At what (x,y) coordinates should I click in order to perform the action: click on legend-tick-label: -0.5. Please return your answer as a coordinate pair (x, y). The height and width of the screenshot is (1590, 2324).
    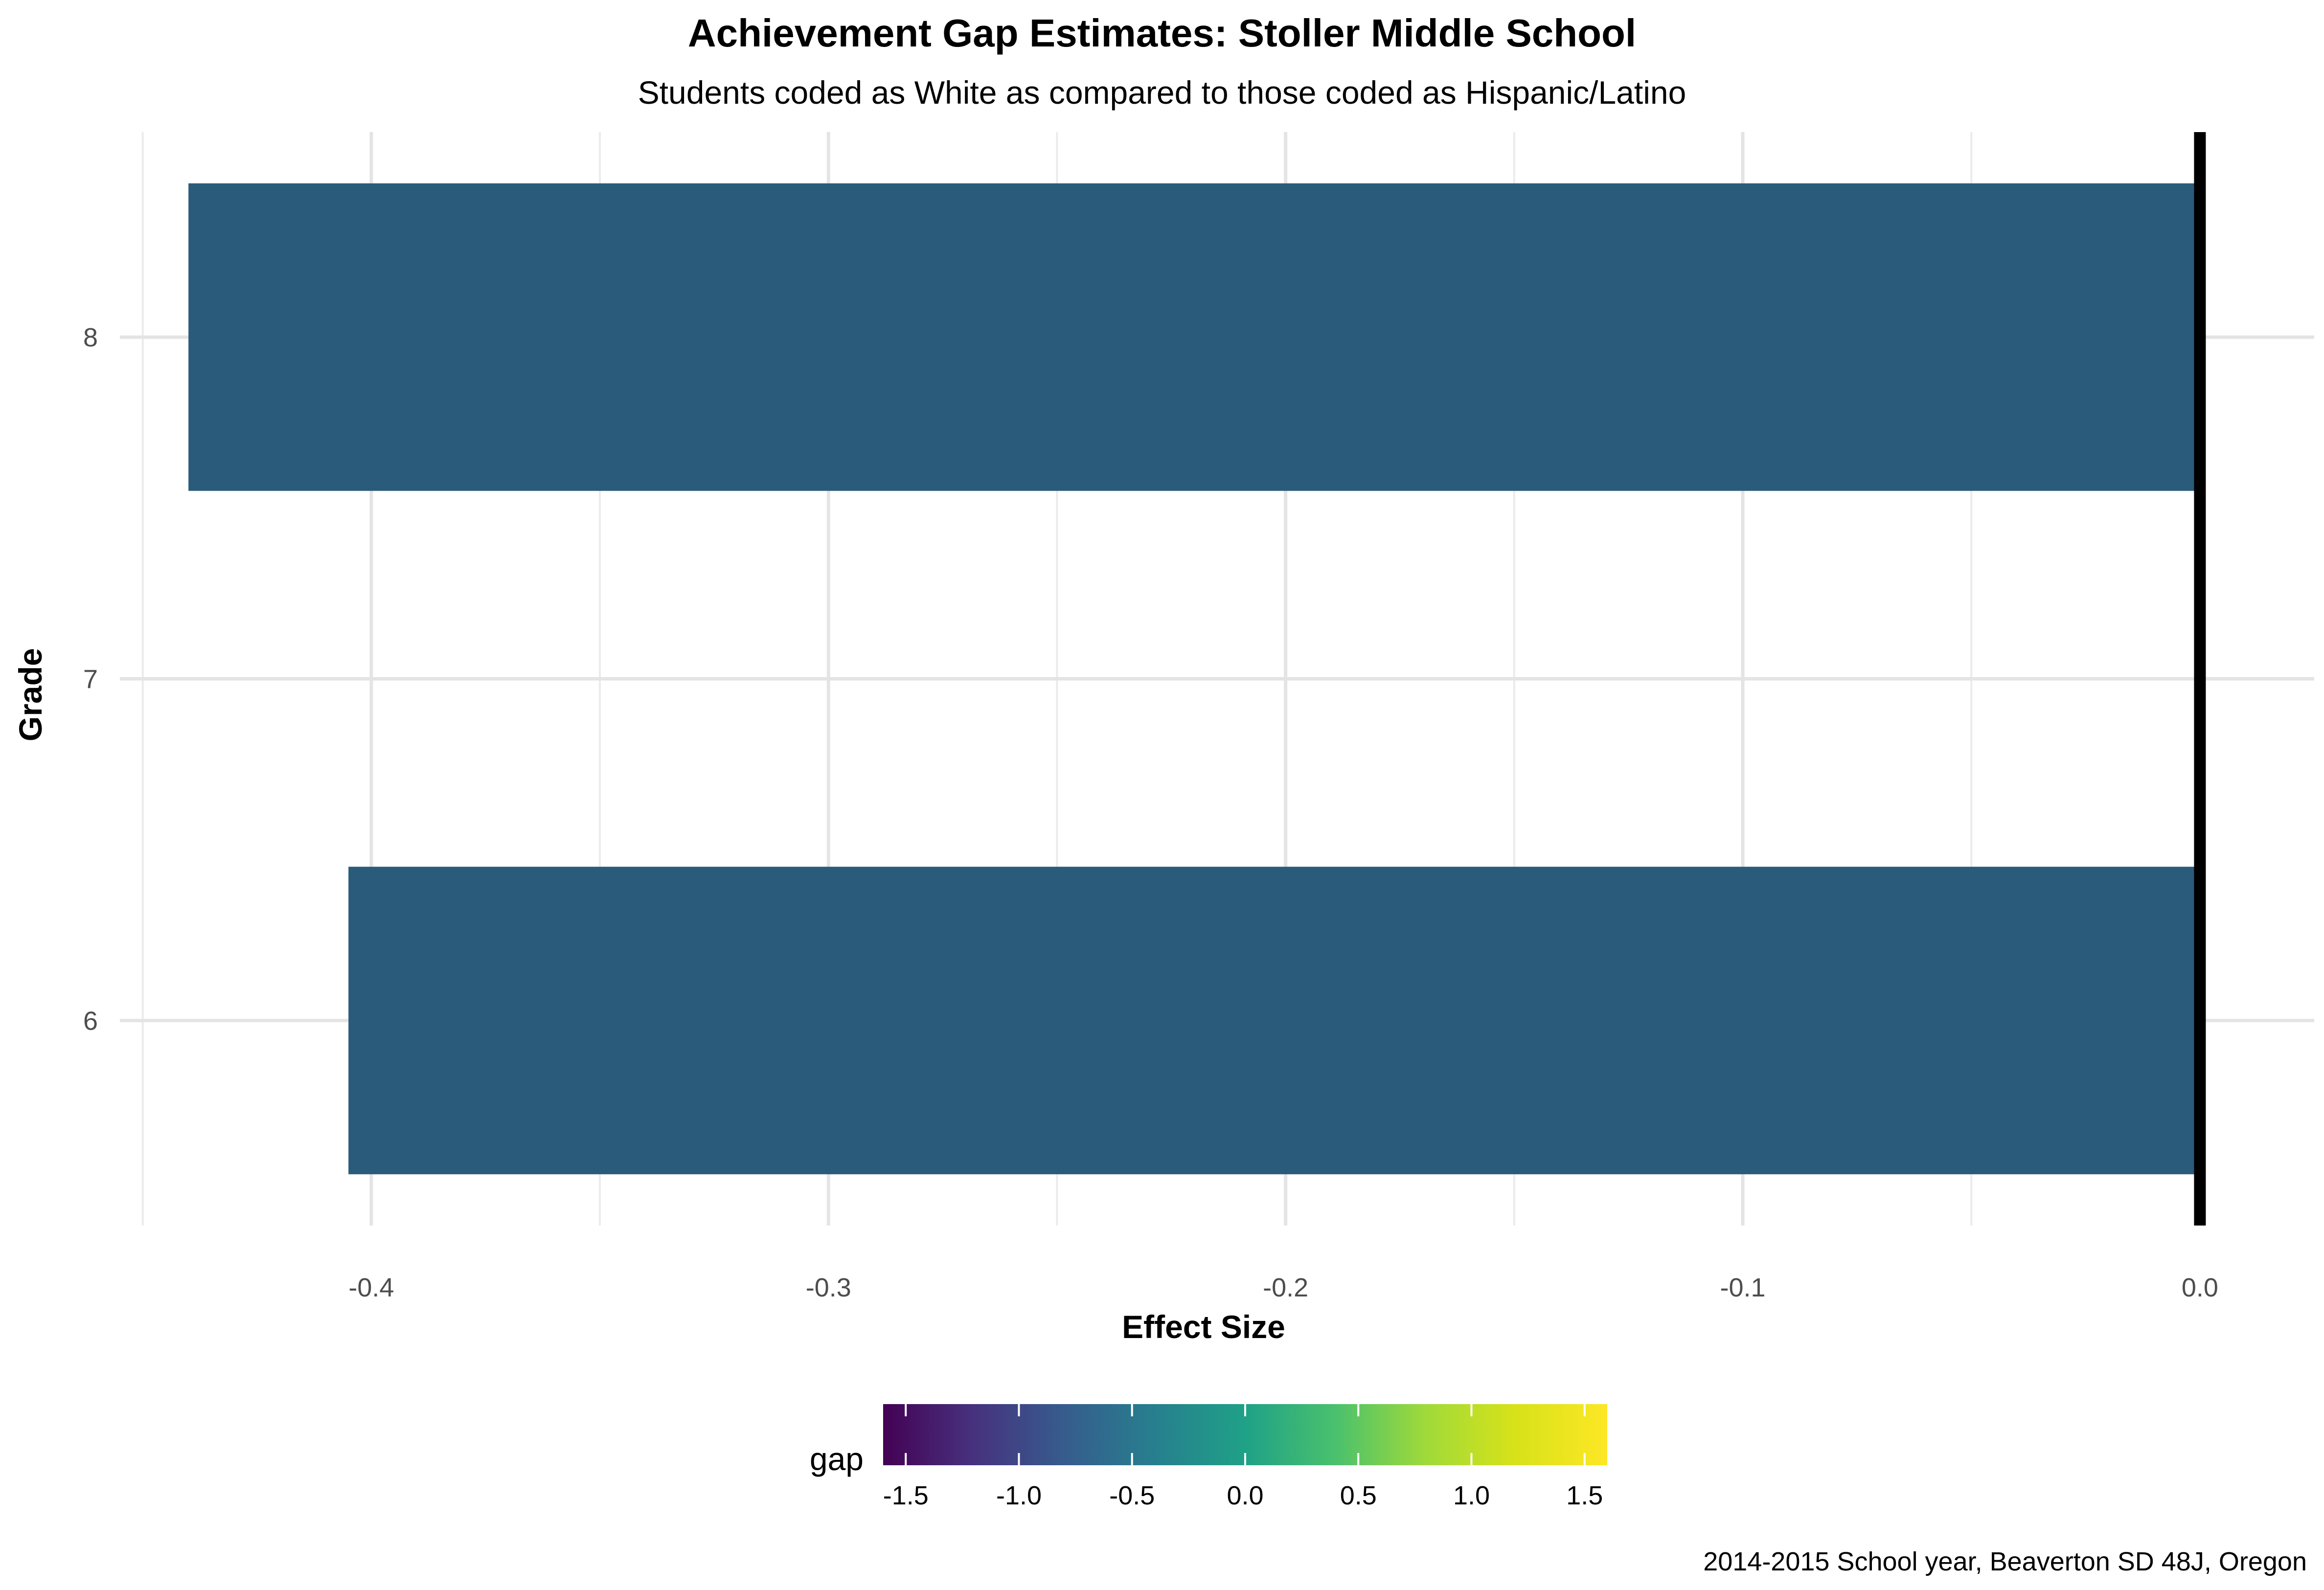
    Looking at the image, I should click on (1132, 1496).